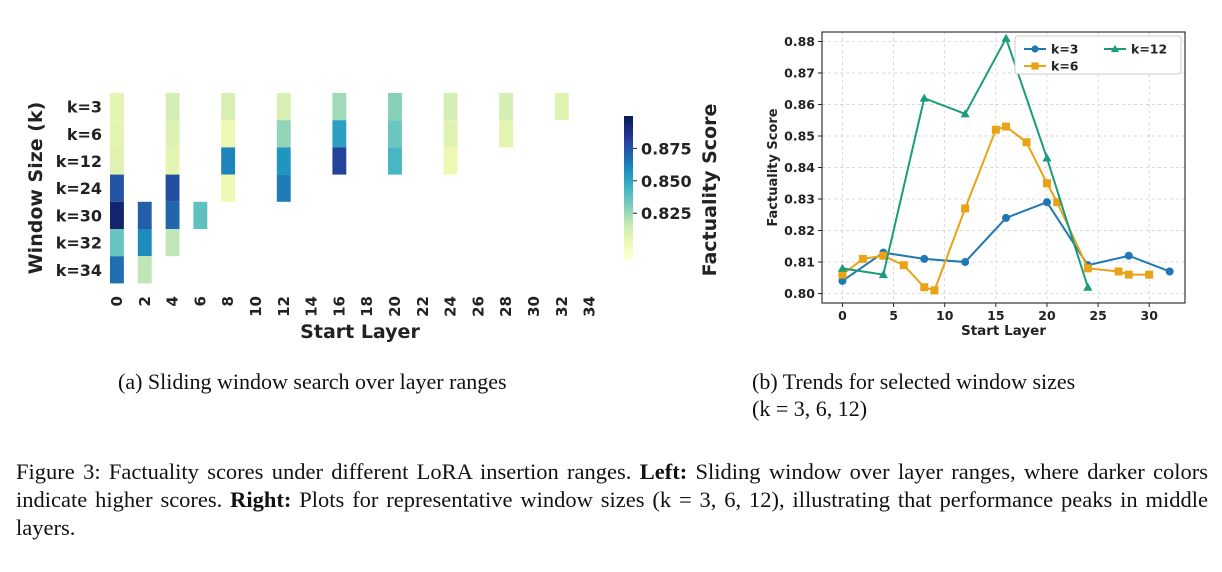 Image resolution: width=1222 pixels, height=572 pixels. What do you see at coordinates (1150, 315) in the screenshot?
I see `x-tick-label: 30` at bounding box center [1150, 315].